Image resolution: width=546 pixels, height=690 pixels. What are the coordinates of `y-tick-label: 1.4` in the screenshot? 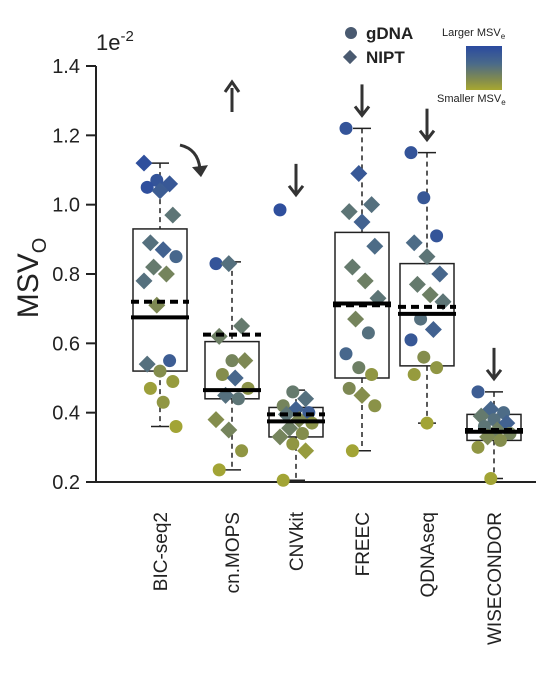 It's located at (66, 67).